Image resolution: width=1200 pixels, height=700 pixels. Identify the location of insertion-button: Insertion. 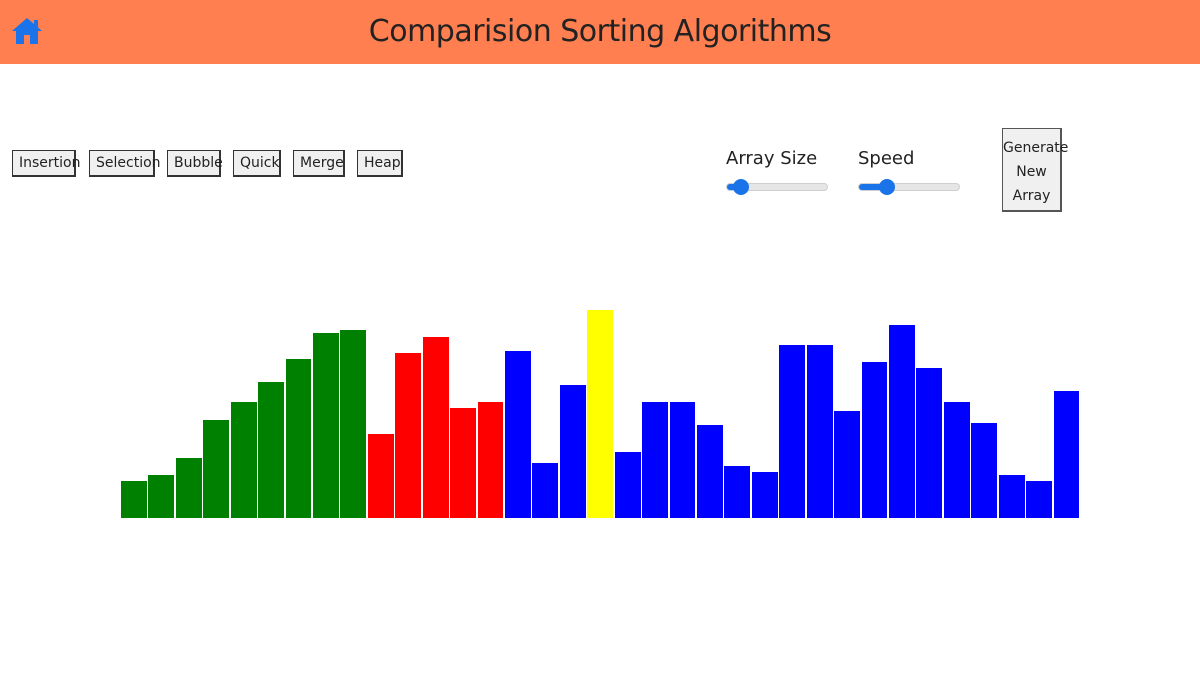
(46, 163).